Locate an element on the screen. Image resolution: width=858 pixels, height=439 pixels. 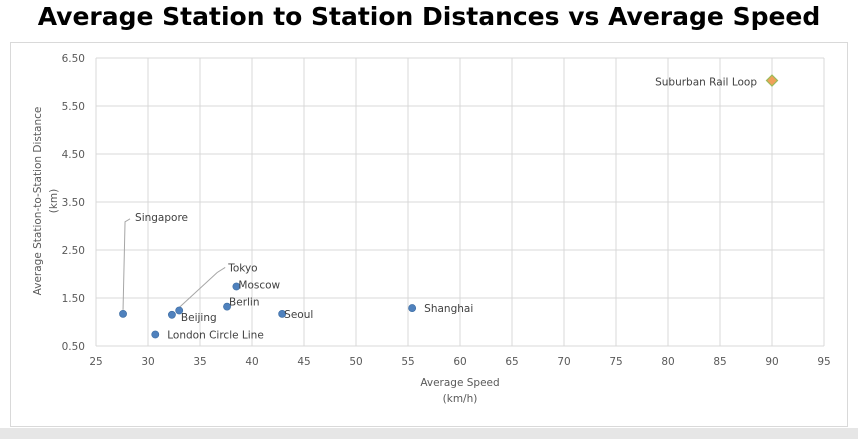
x-tick-label: 60 is located at coordinates (459, 362).